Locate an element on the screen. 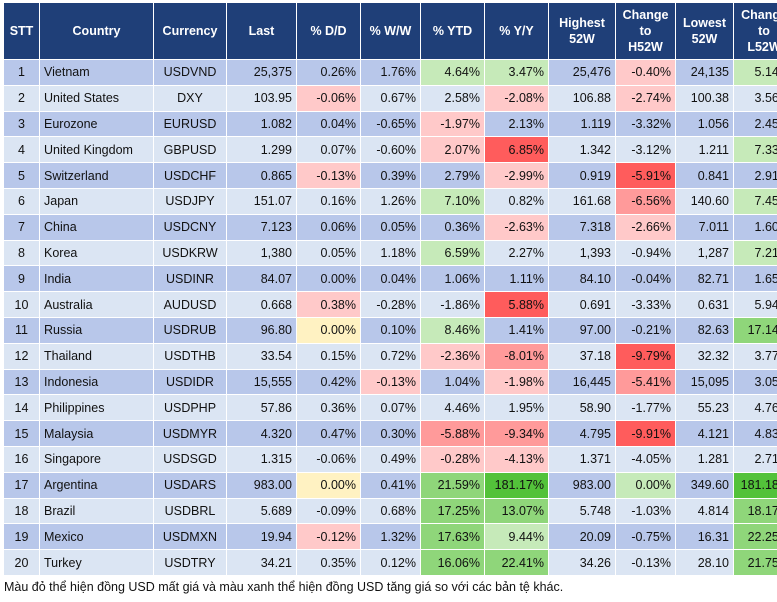 The width and height of the screenshot is (777, 602). cell-ytd: 2.07% is located at coordinates (452, 150).